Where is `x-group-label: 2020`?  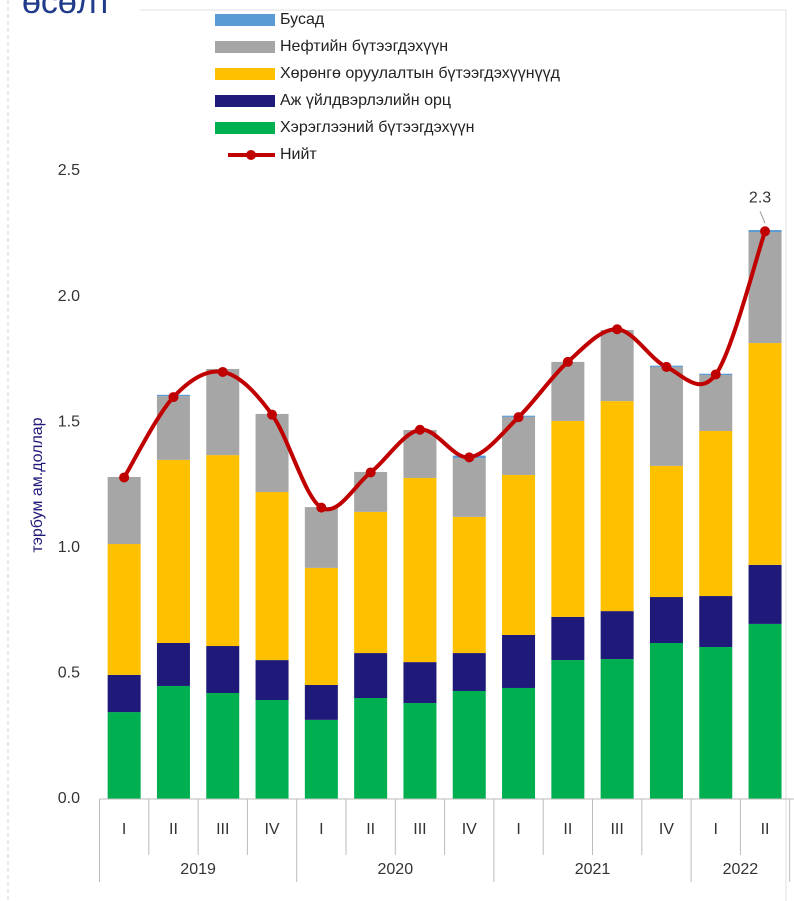 x-group-label: 2020 is located at coordinates (396, 869).